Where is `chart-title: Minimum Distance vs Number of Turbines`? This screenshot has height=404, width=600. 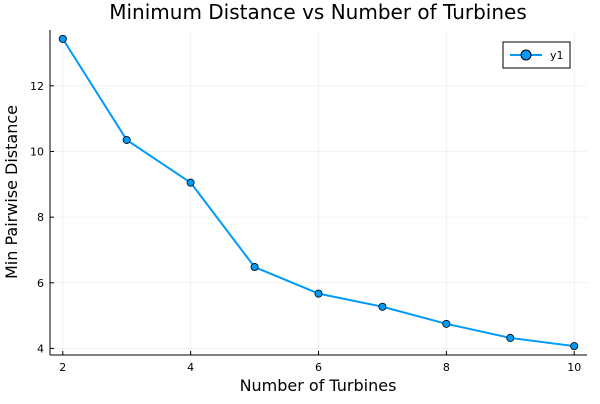
chart-title: Minimum Distance vs Number of Turbines is located at coordinates (318, 12).